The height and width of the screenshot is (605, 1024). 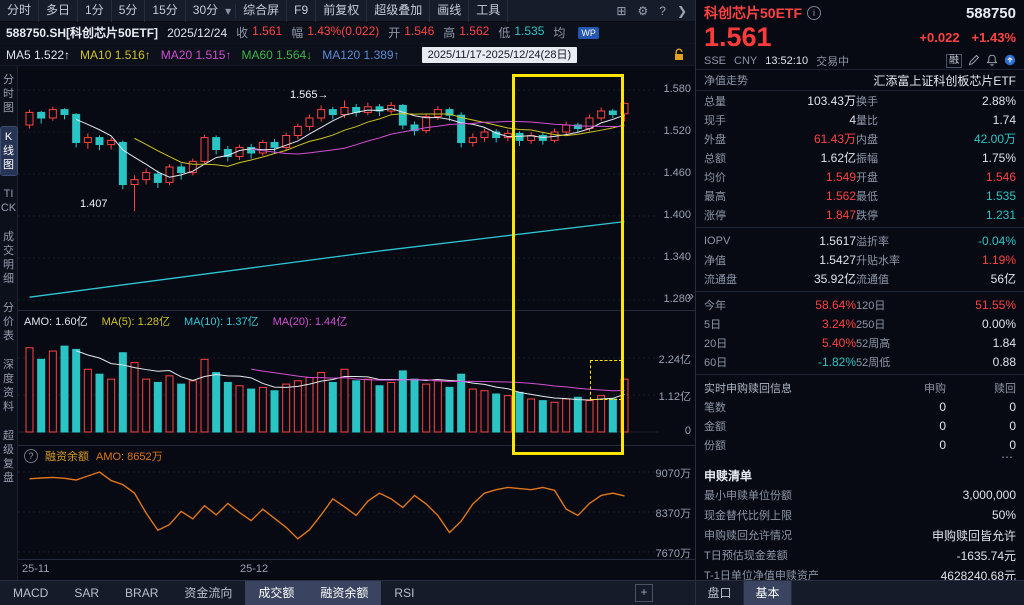 What do you see at coordinates (998, 259) in the screenshot?
I see `stat-value: 1.19%` at bounding box center [998, 259].